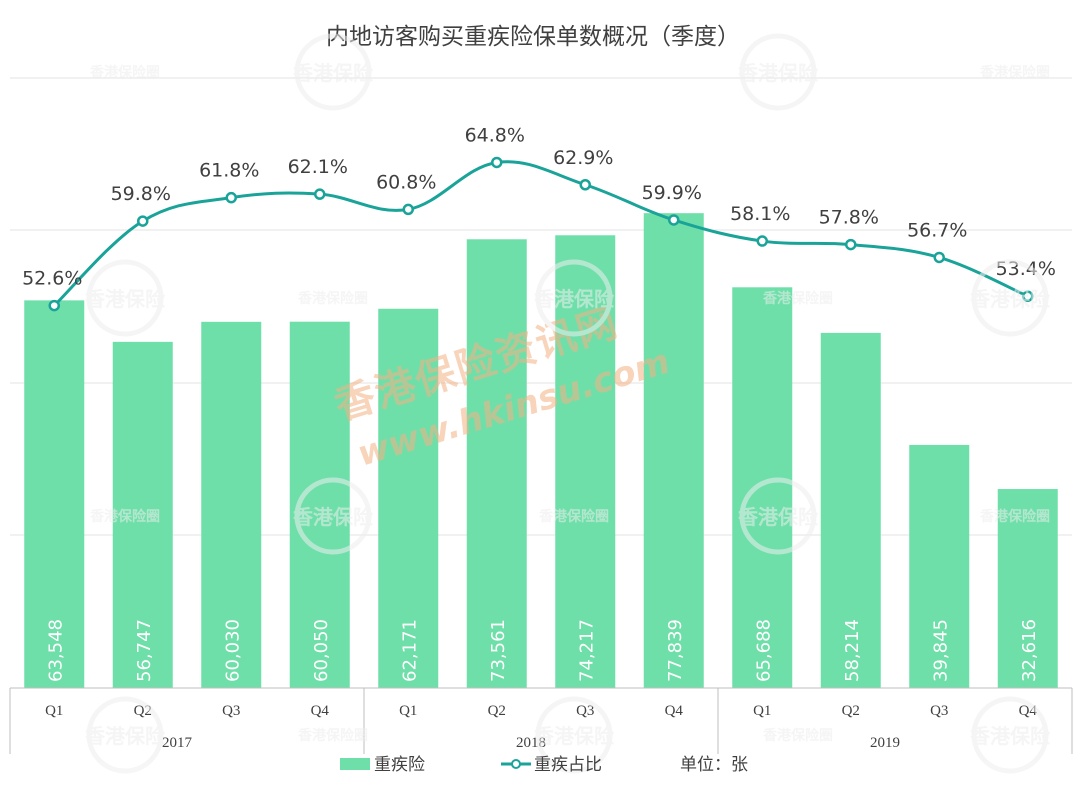 This screenshot has height=802, width=1080. Describe the element at coordinates (533, 37) in the screenshot. I see `chart-title: 内地访客购买重疾险保单数概况（季度）` at that location.